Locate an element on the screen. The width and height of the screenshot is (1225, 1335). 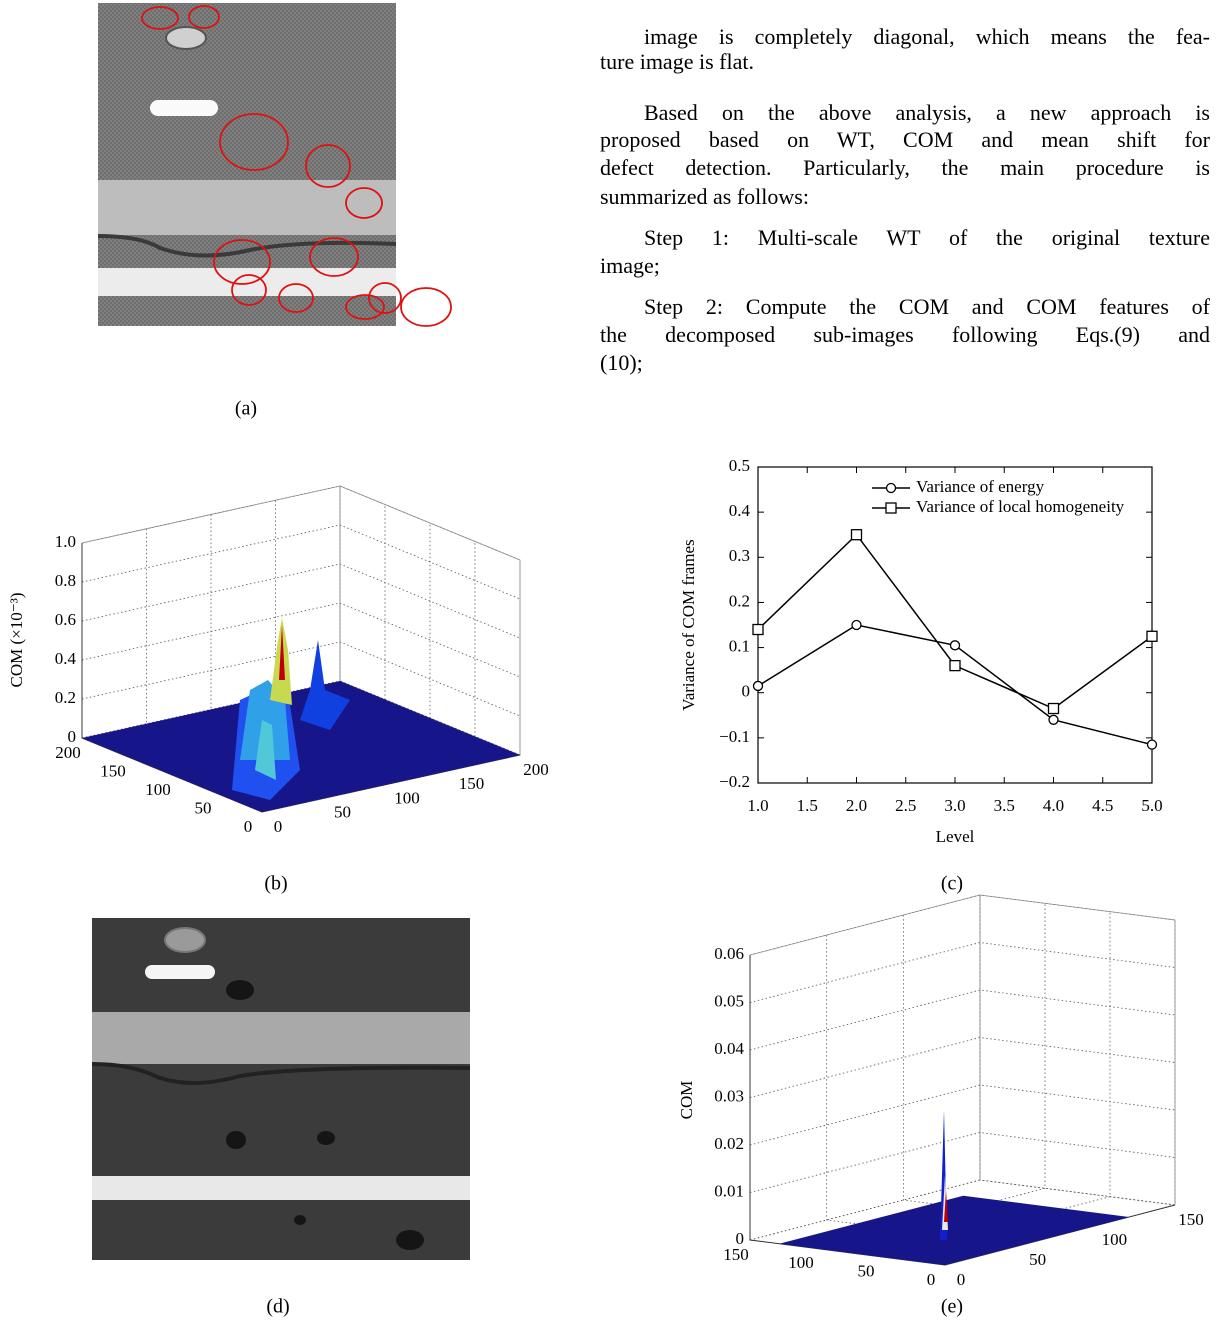
y-tick-label: −0.1 is located at coordinates (734, 736).